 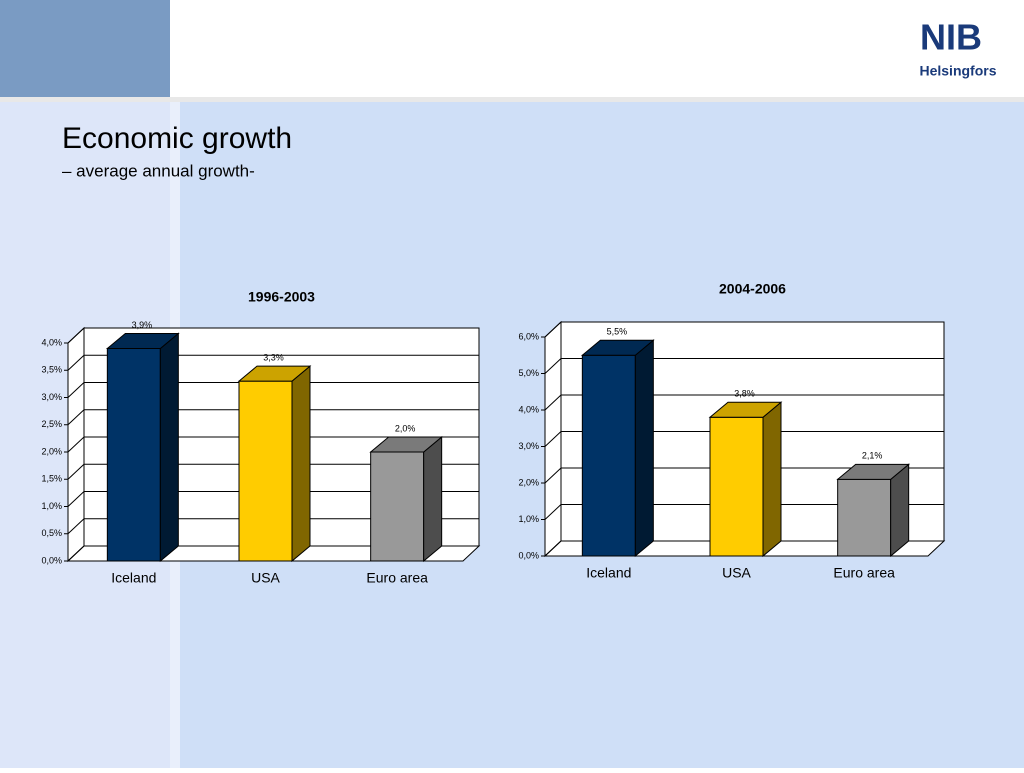 What do you see at coordinates (512, 99) in the screenshot?
I see `header-rule` at bounding box center [512, 99].